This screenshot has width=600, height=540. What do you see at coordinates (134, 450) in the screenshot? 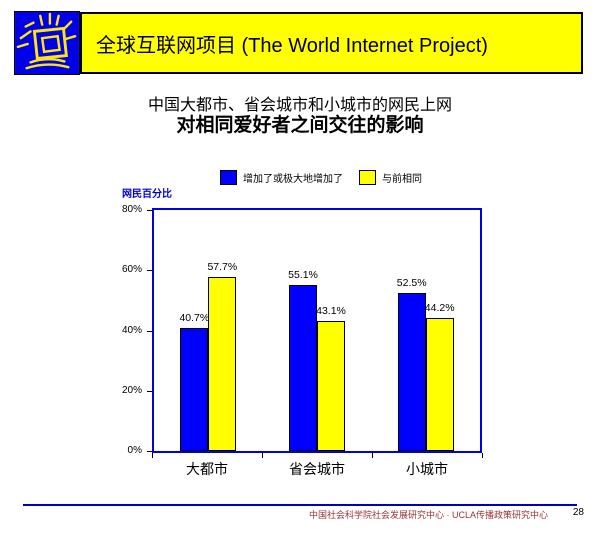
I see `y-tick-label: 0%` at bounding box center [134, 450].